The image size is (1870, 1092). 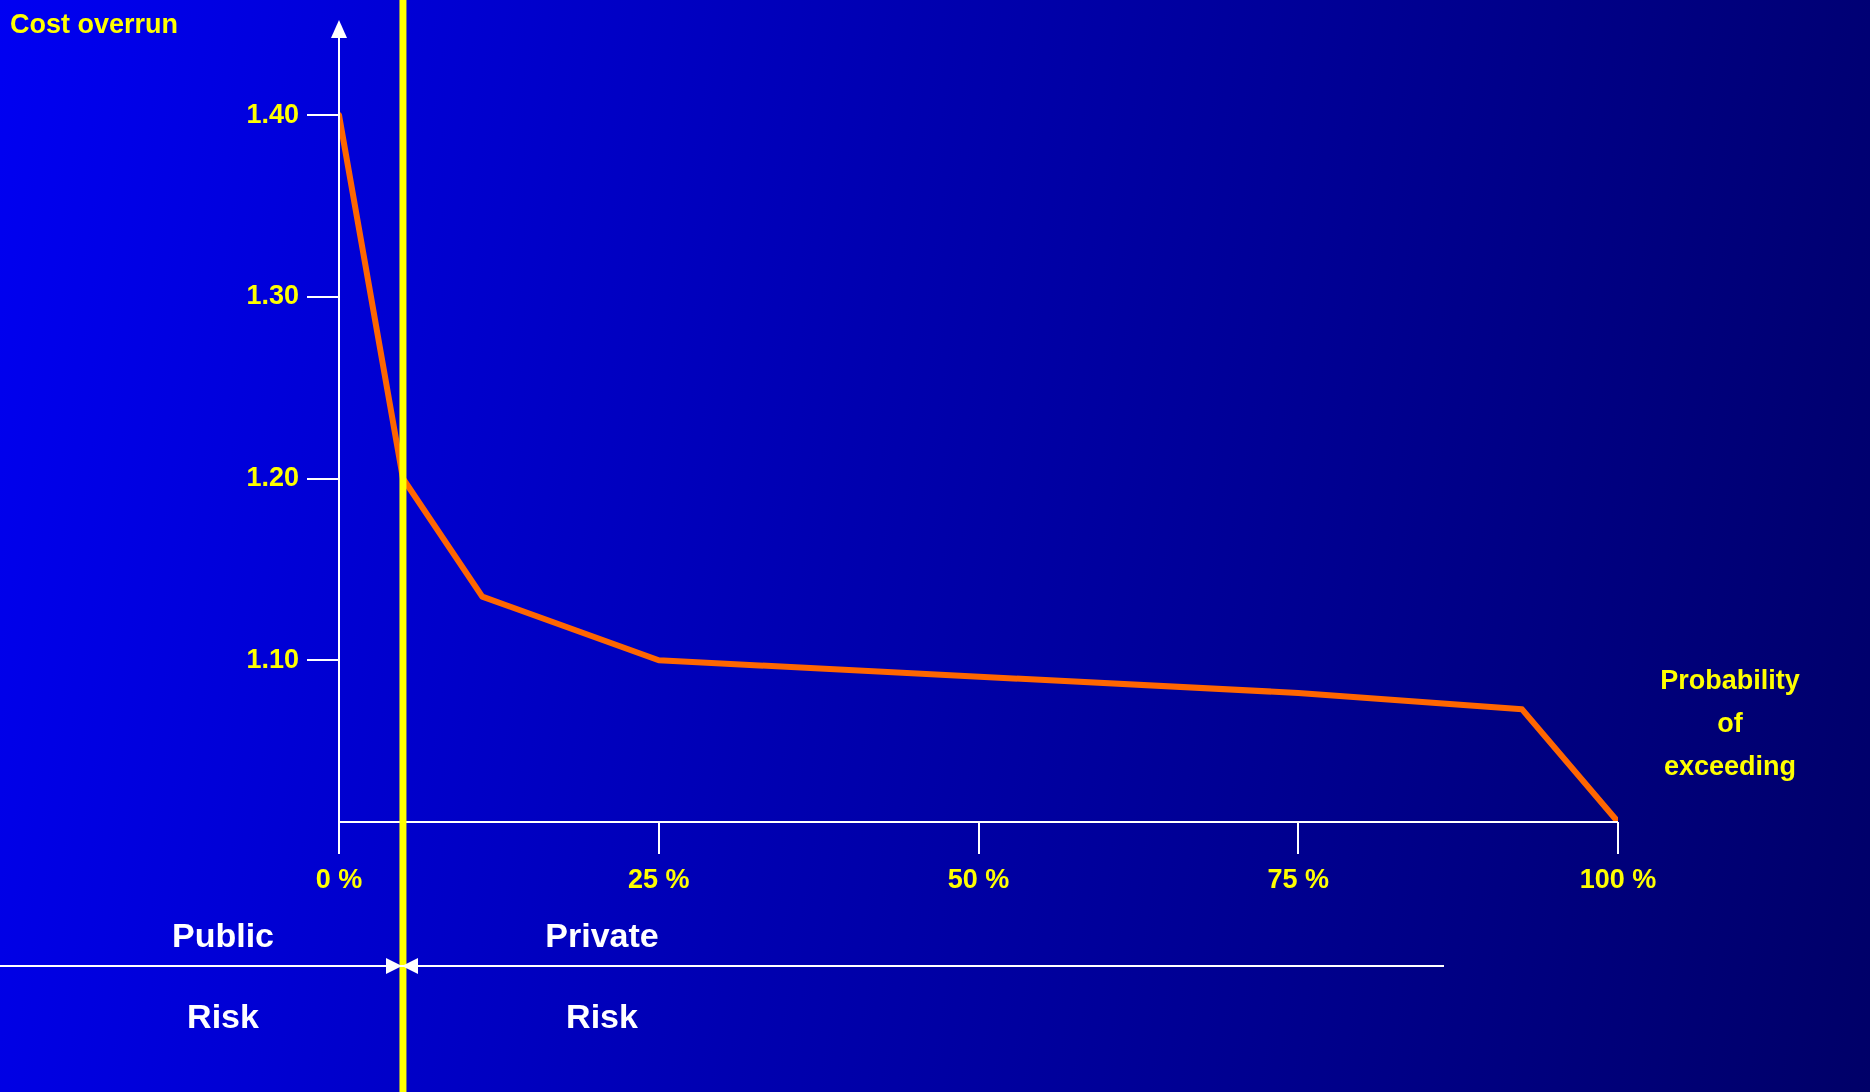 I want to click on x-tick-label: 0 %, so click(x=339, y=878).